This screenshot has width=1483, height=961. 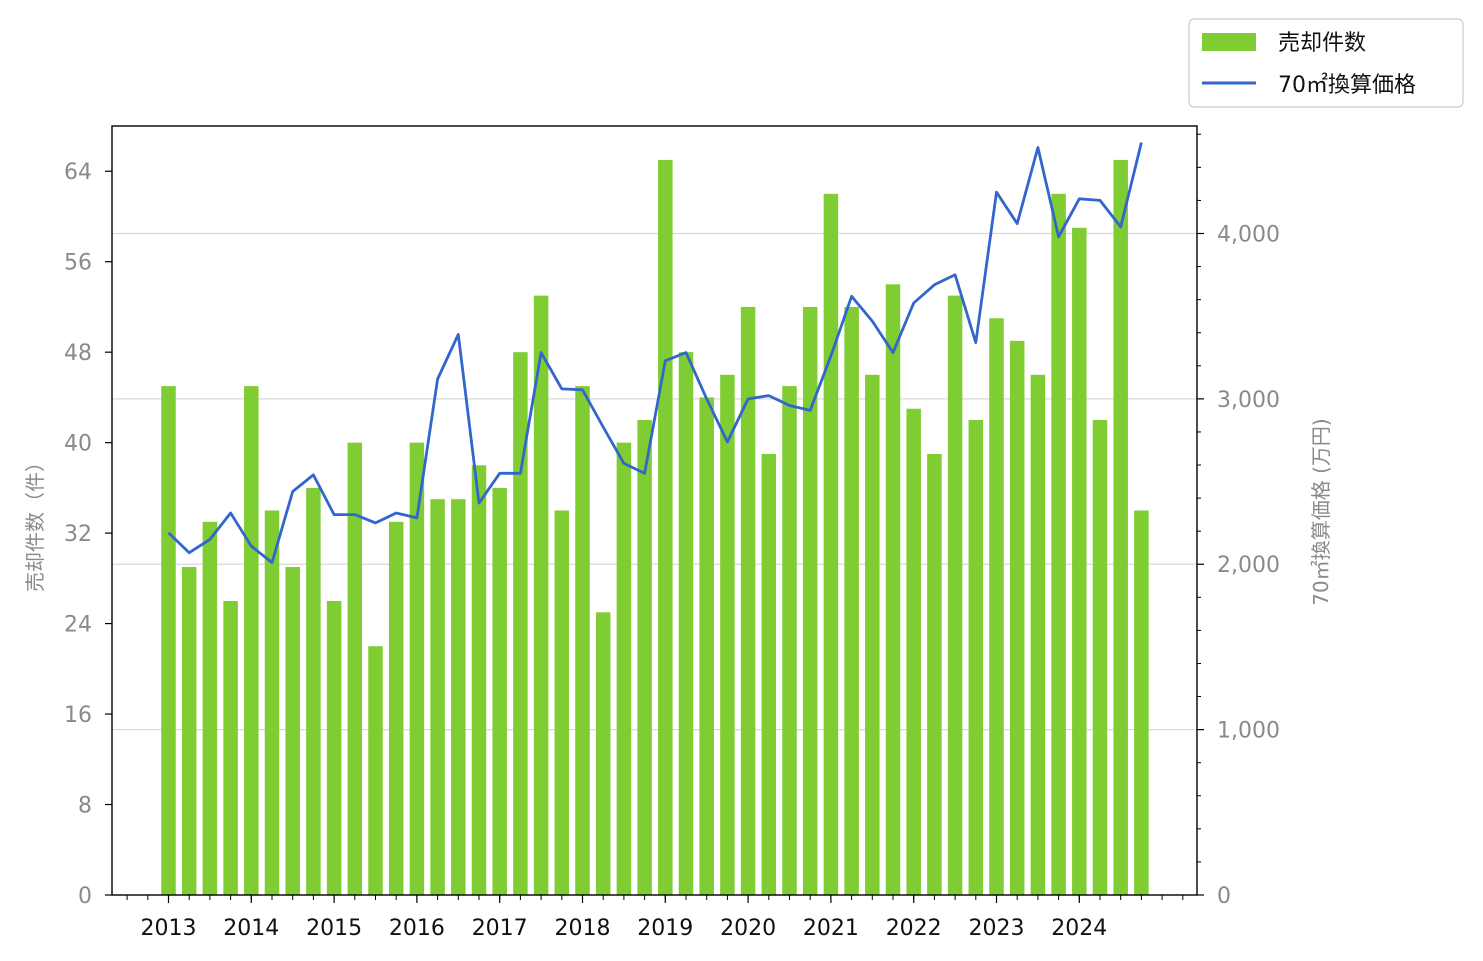 I want to click on x-tick-label: 2022, so click(x=914, y=928).